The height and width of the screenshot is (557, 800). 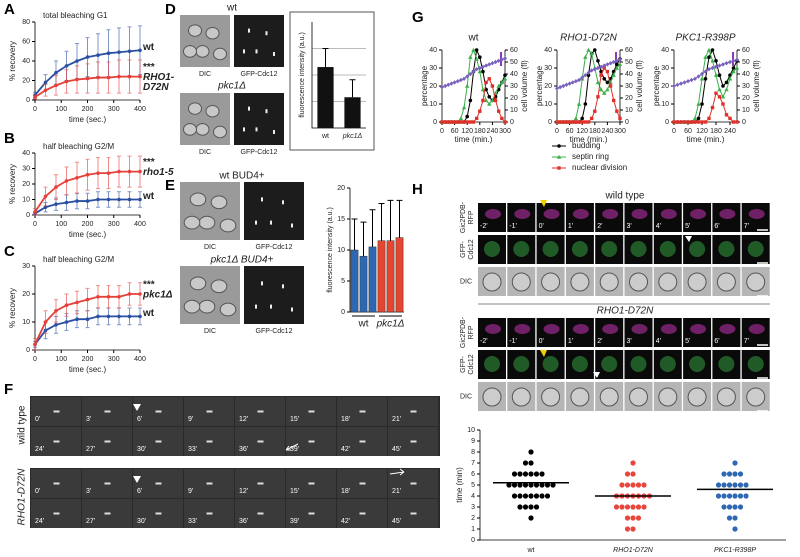 What do you see at coordinates (292, 447) in the screenshot?
I see `arrow` at bounding box center [292, 447].